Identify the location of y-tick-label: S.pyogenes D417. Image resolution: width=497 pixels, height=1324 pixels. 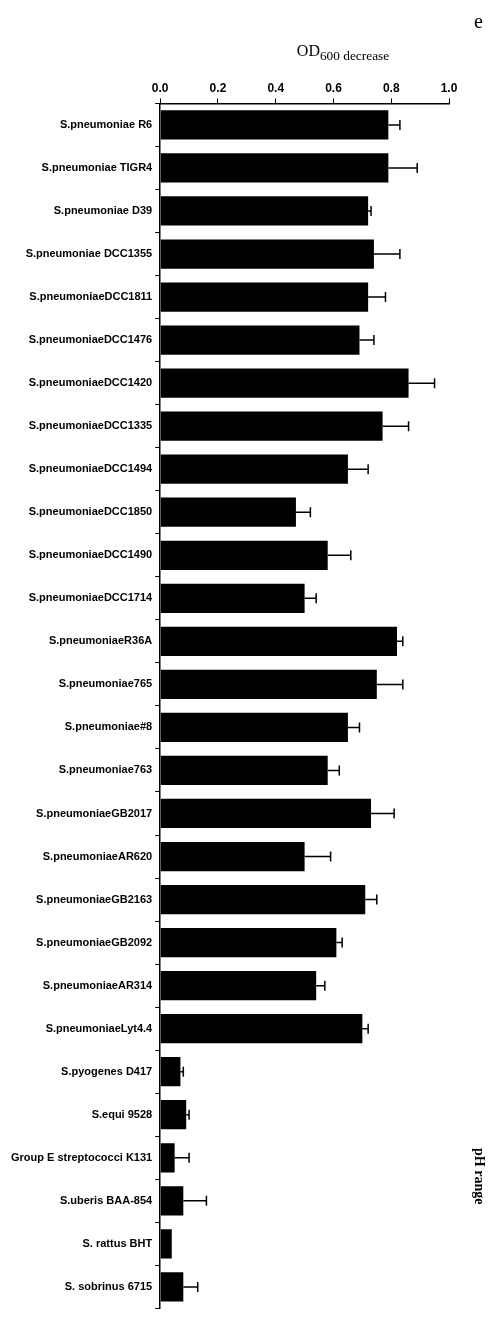
(107, 1070).